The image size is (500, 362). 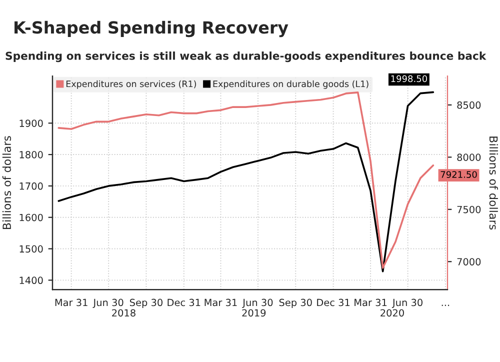 I want to click on y-tick-label: 1900, so click(x=31, y=123).